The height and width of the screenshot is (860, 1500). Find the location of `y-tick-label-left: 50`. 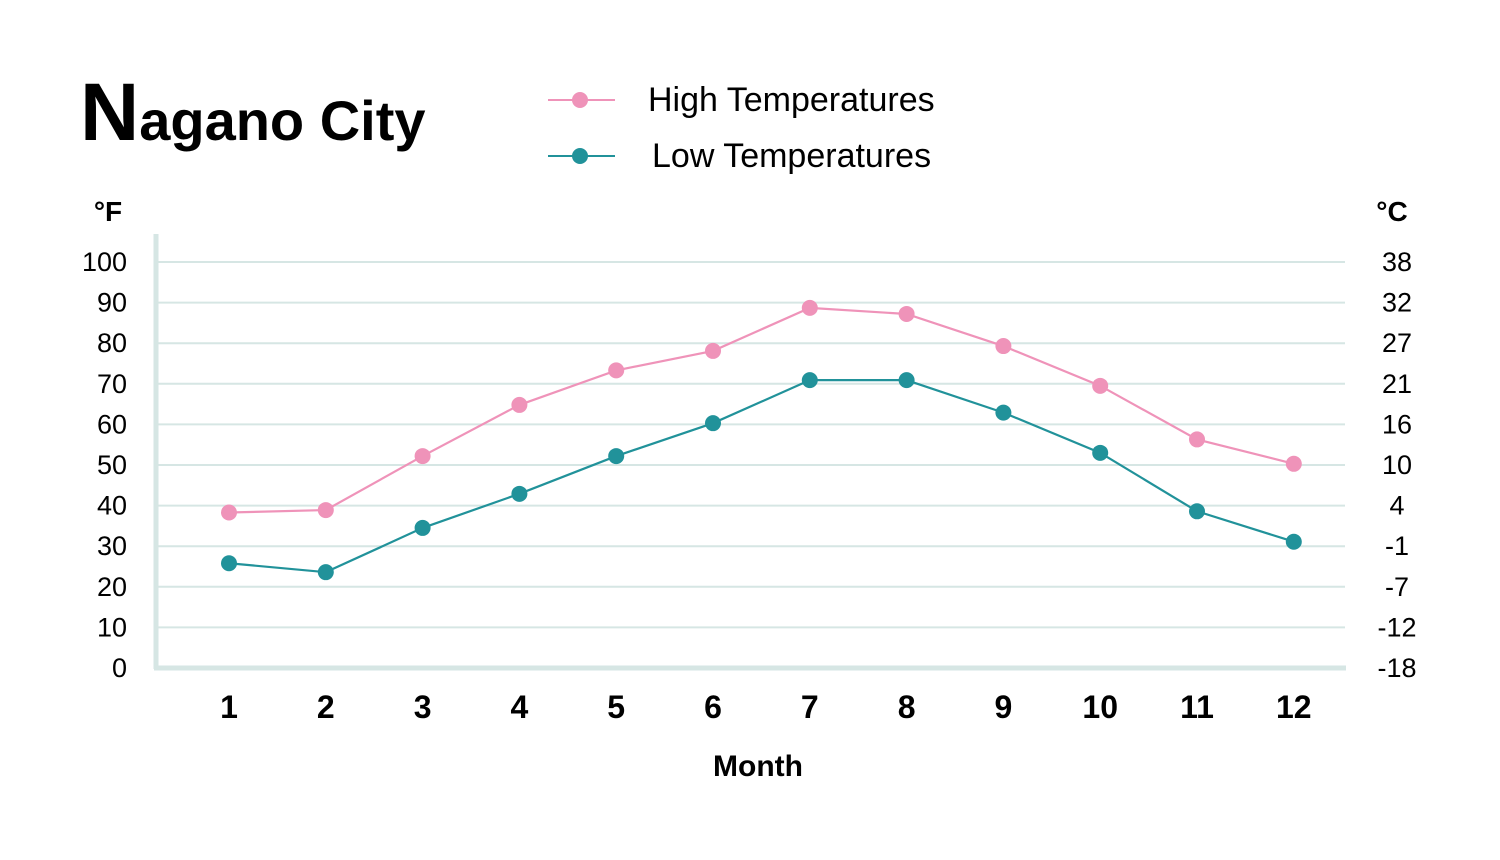

y-tick-label-left: 50 is located at coordinates (112, 465).